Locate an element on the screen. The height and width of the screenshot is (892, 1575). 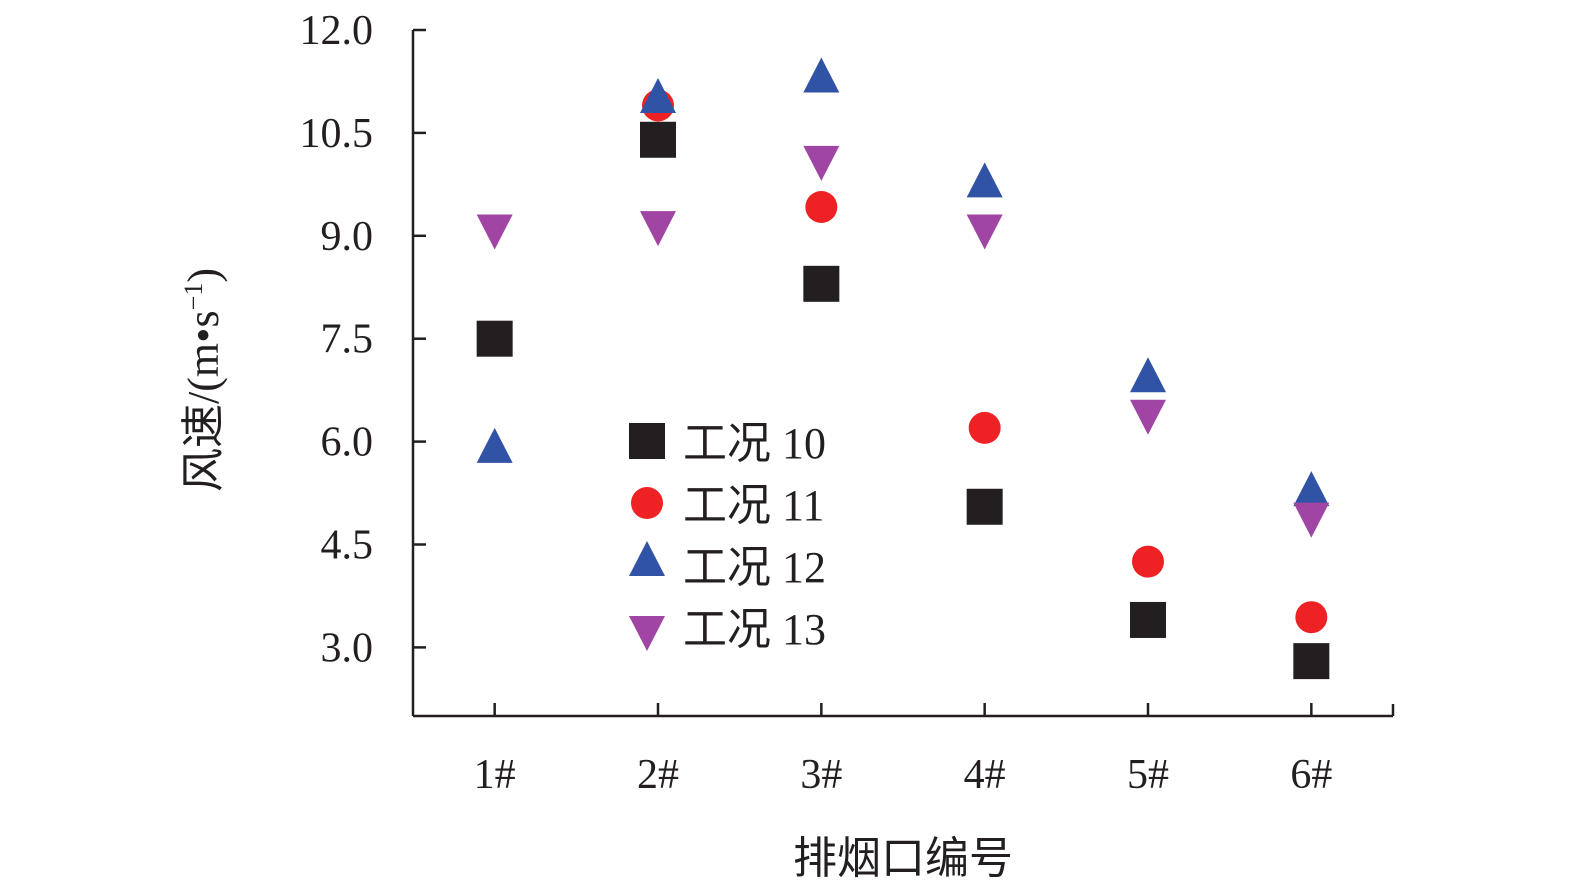
x-tick-label: 2# is located at coordinates (658, 775).